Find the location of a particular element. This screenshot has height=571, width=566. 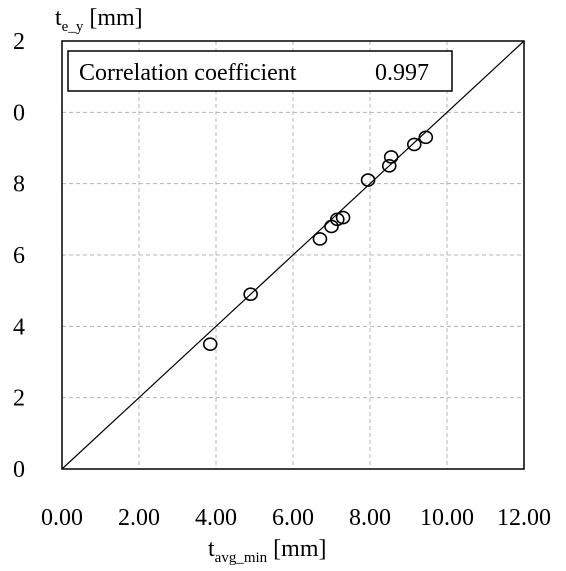

y-tick-label: 4 is located at coordinates (19, 327).